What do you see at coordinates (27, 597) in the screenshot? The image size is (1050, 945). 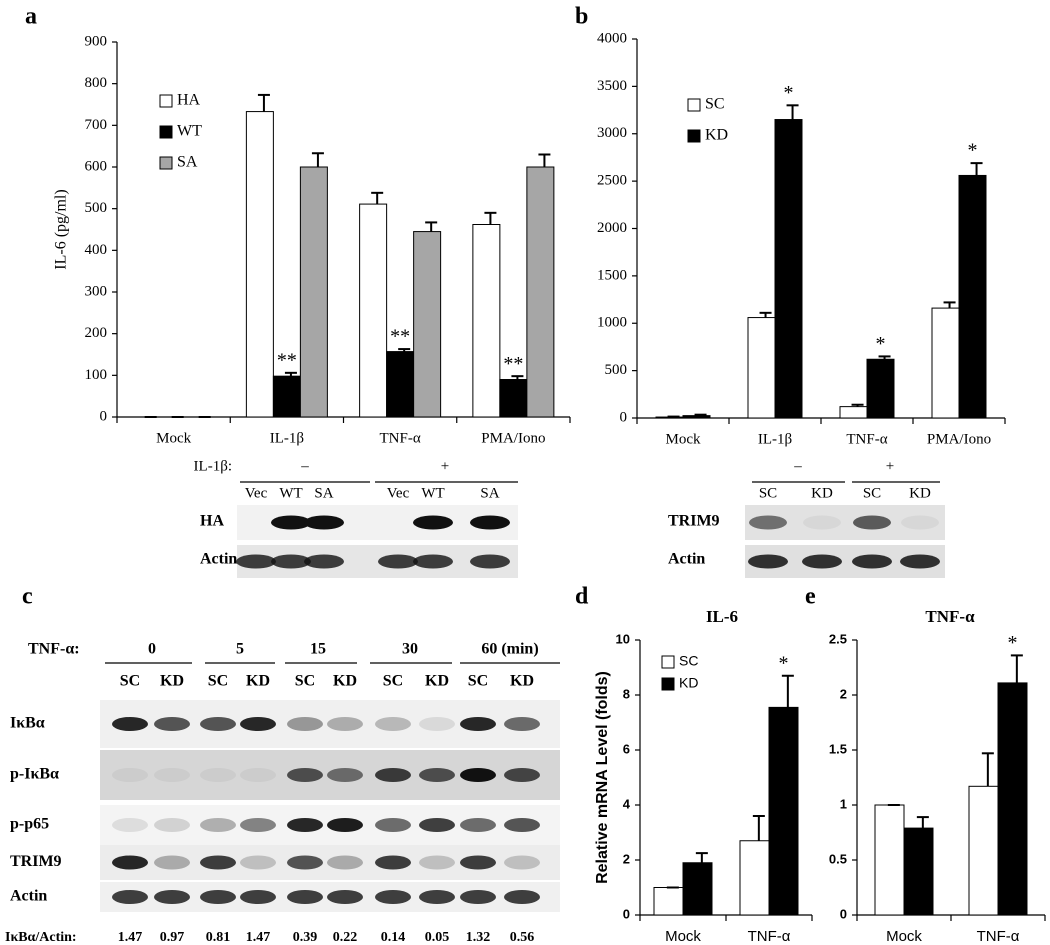 I see `panel-label: c` at bounding box center [27, 597].